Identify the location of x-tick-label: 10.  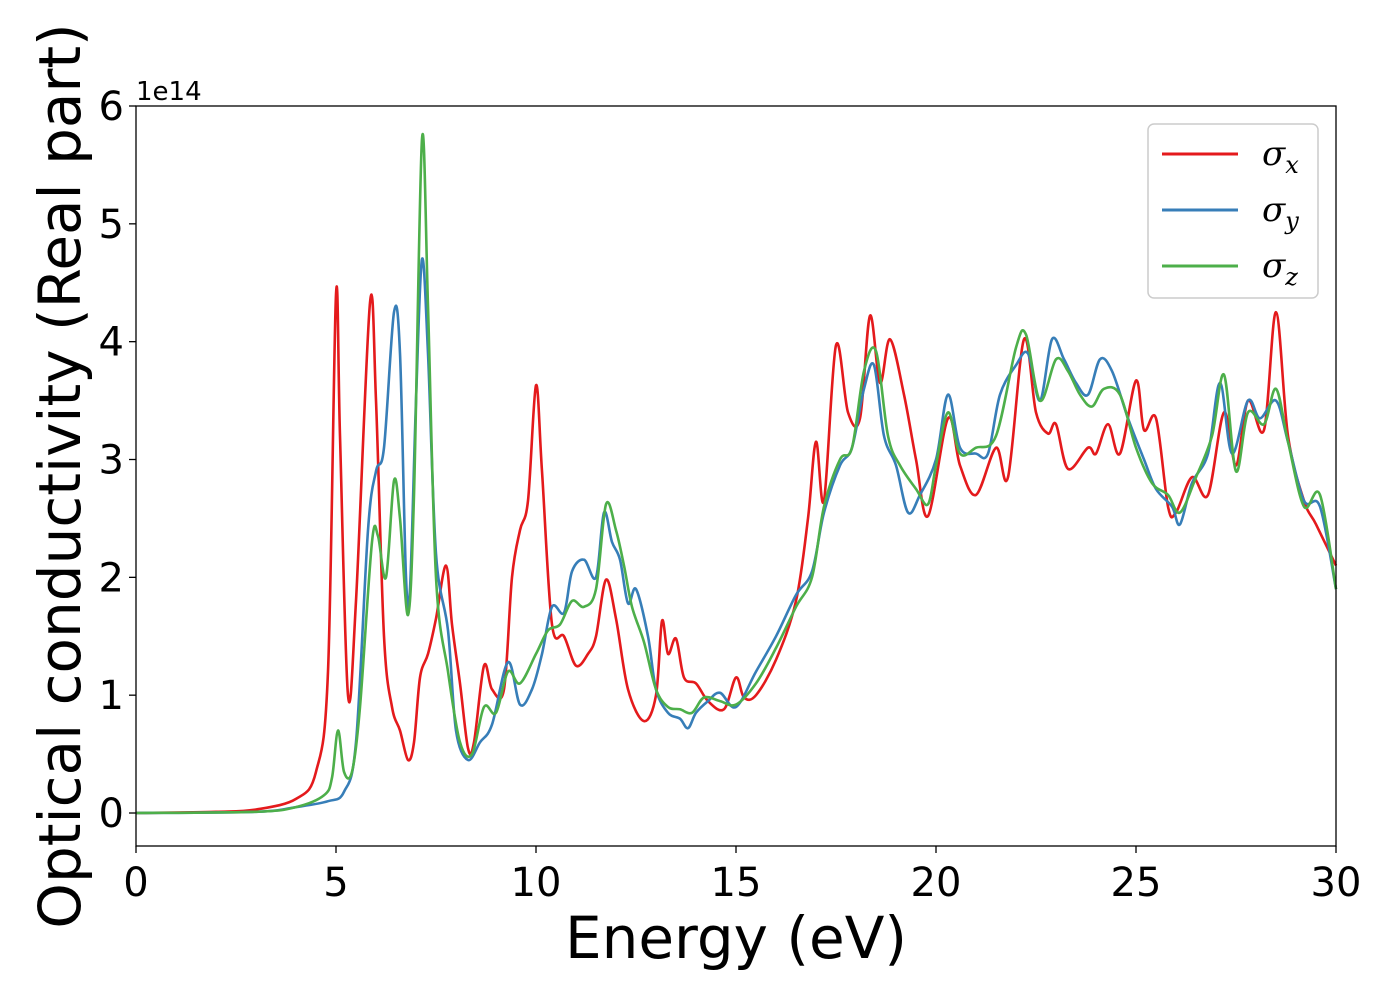
(536, 883).